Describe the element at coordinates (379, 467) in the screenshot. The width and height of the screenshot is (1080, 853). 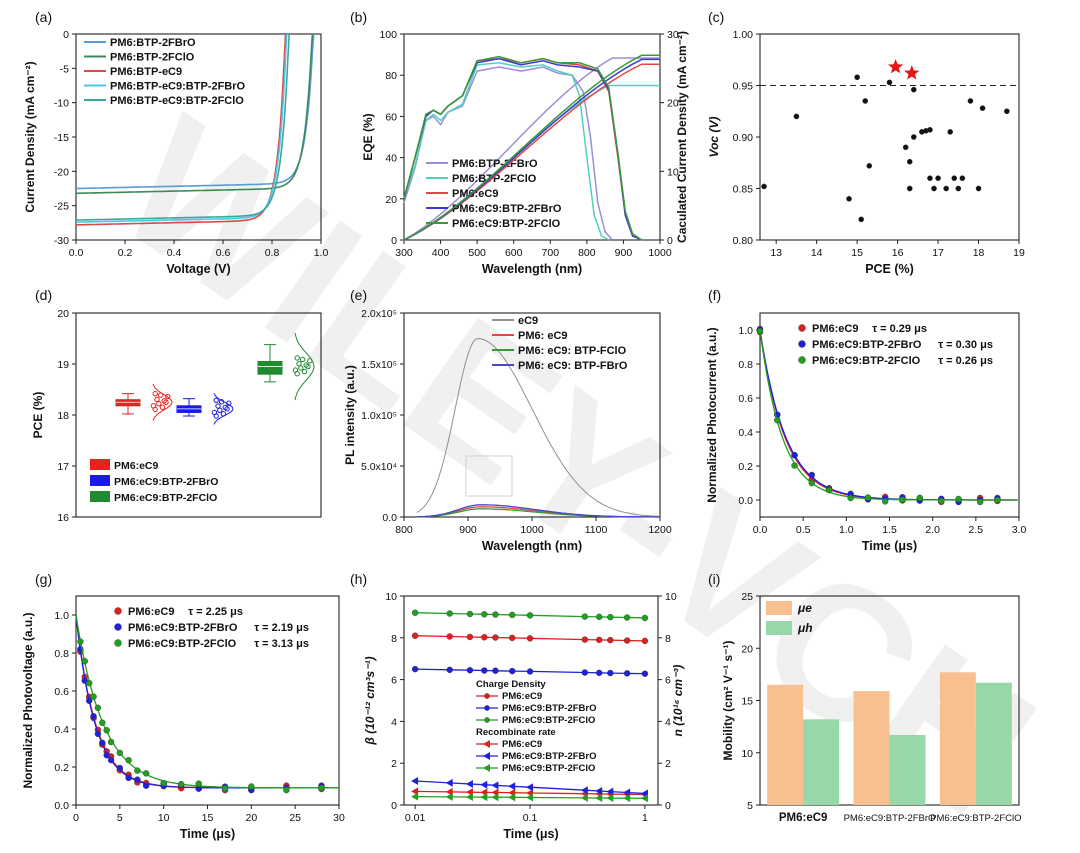
I see `y-tick-label: 5.0x10⁴` at that location.